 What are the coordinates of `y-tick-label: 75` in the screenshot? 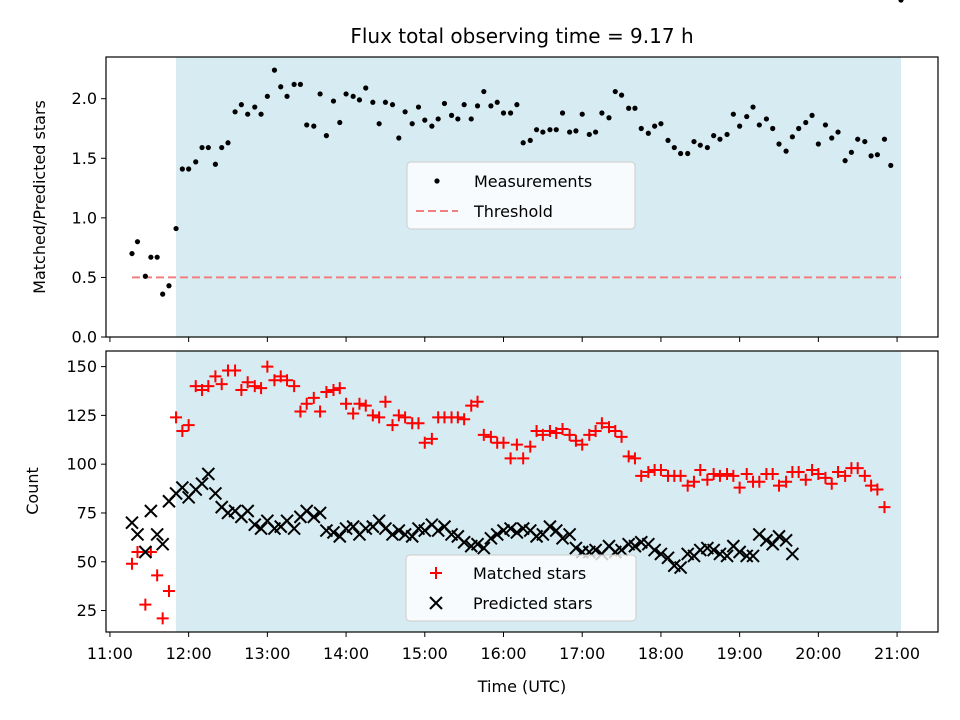 It's located at (87, 512).